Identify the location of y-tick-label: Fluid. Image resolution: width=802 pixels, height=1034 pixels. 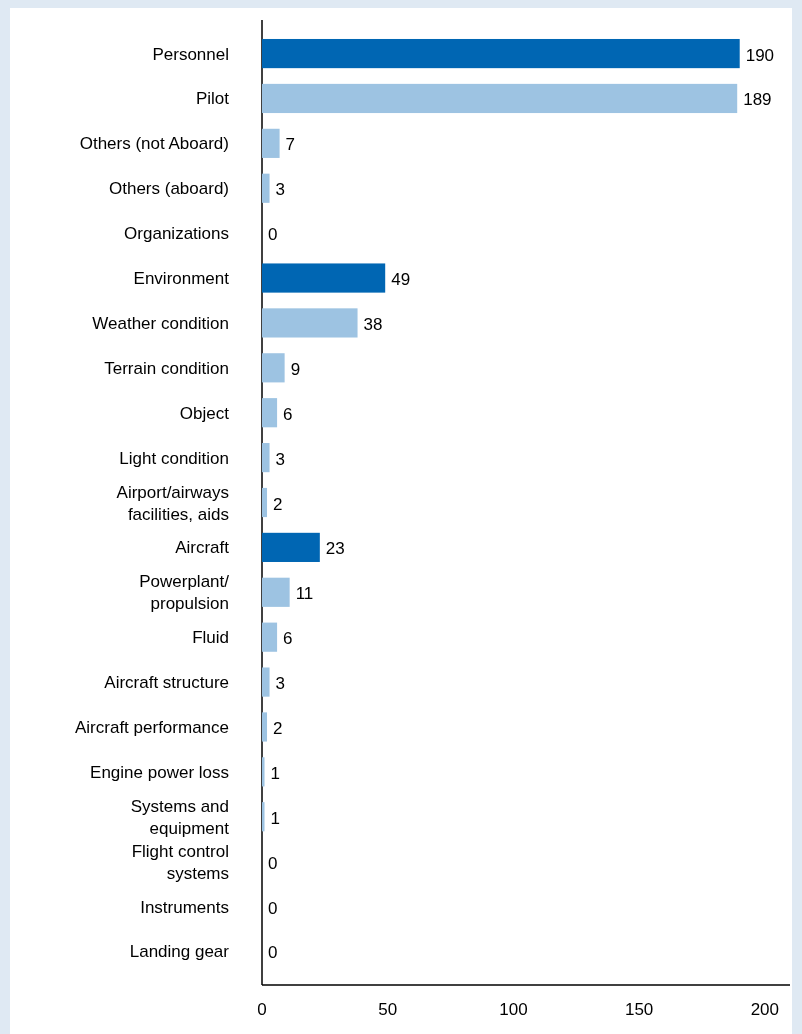
(210, 638).